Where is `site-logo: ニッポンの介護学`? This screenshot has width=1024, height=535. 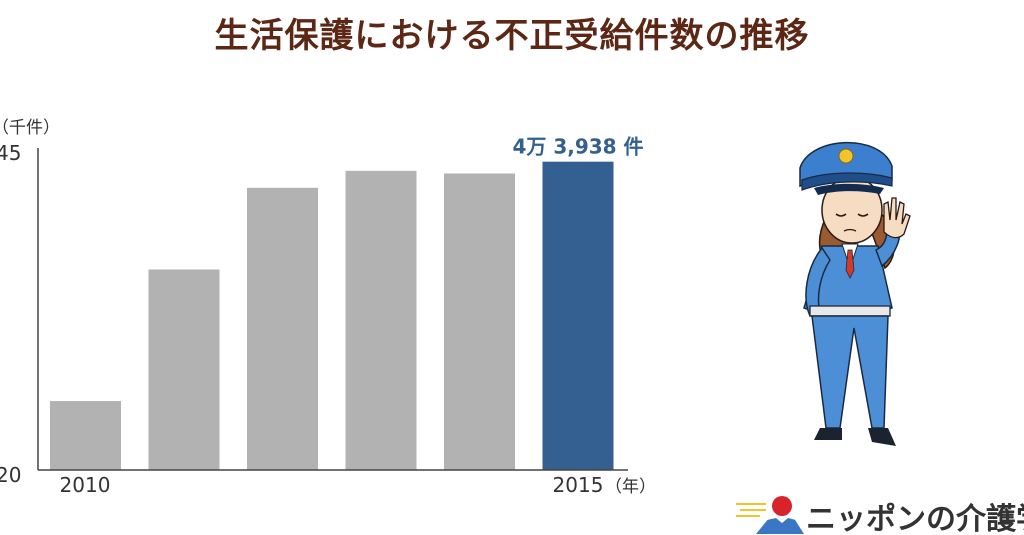 site-logo: ニッポンの介護学 is located at coordinates (880, 512).